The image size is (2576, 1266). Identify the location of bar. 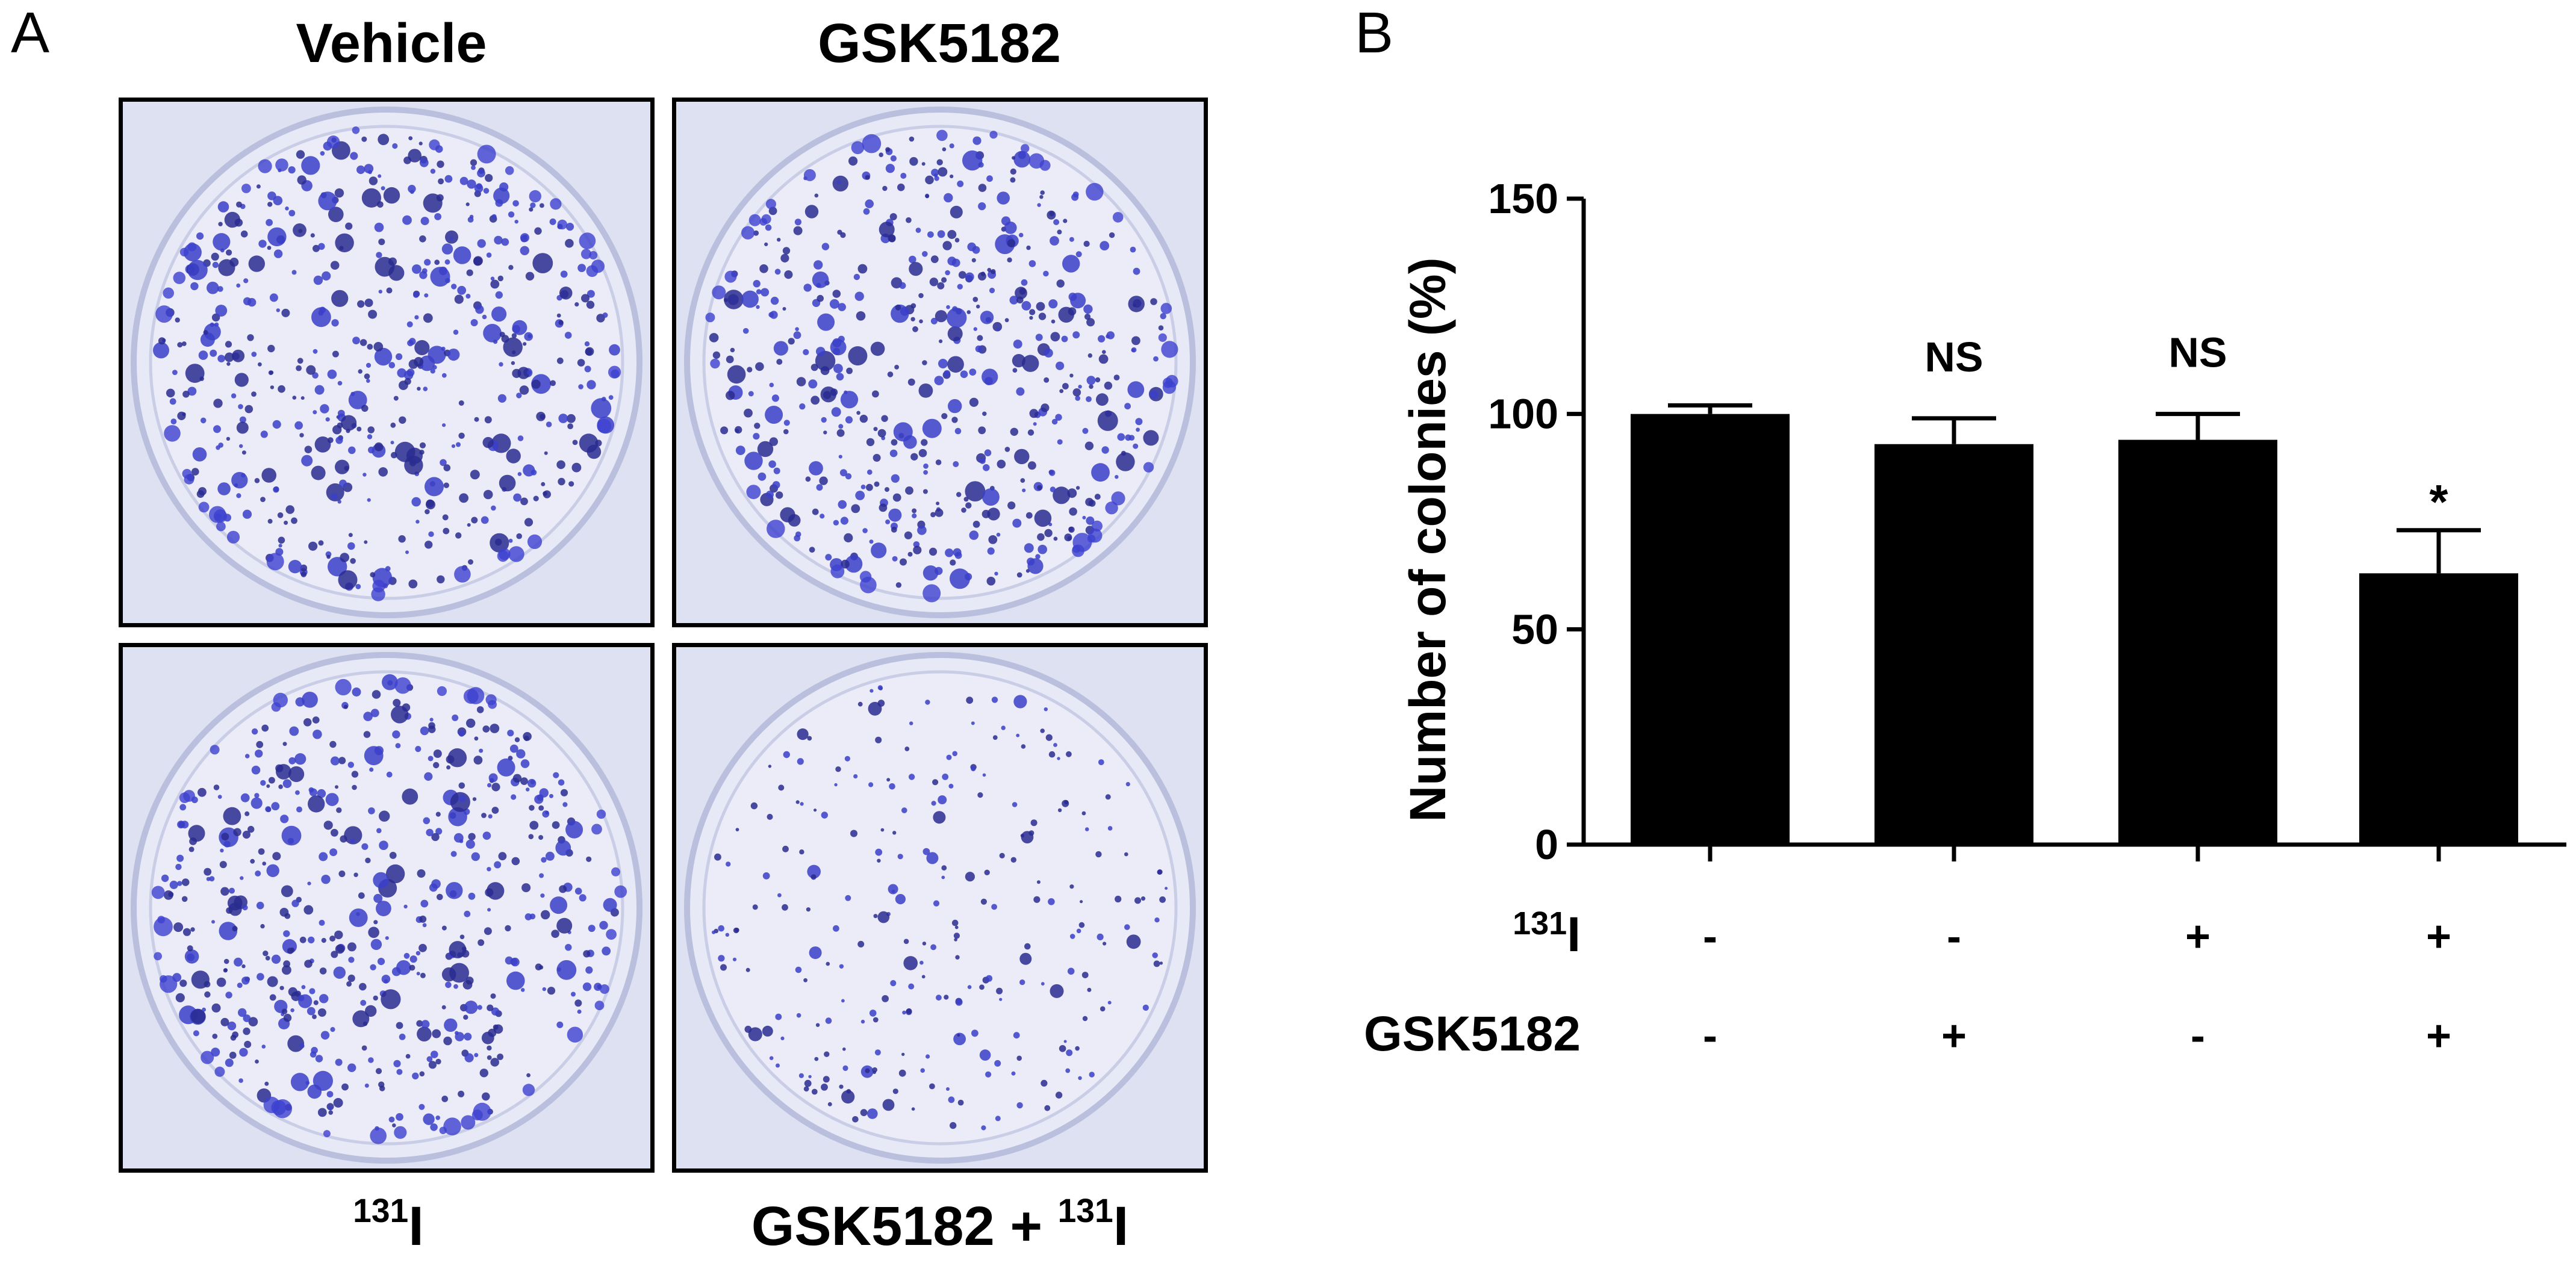
(1954, 645).